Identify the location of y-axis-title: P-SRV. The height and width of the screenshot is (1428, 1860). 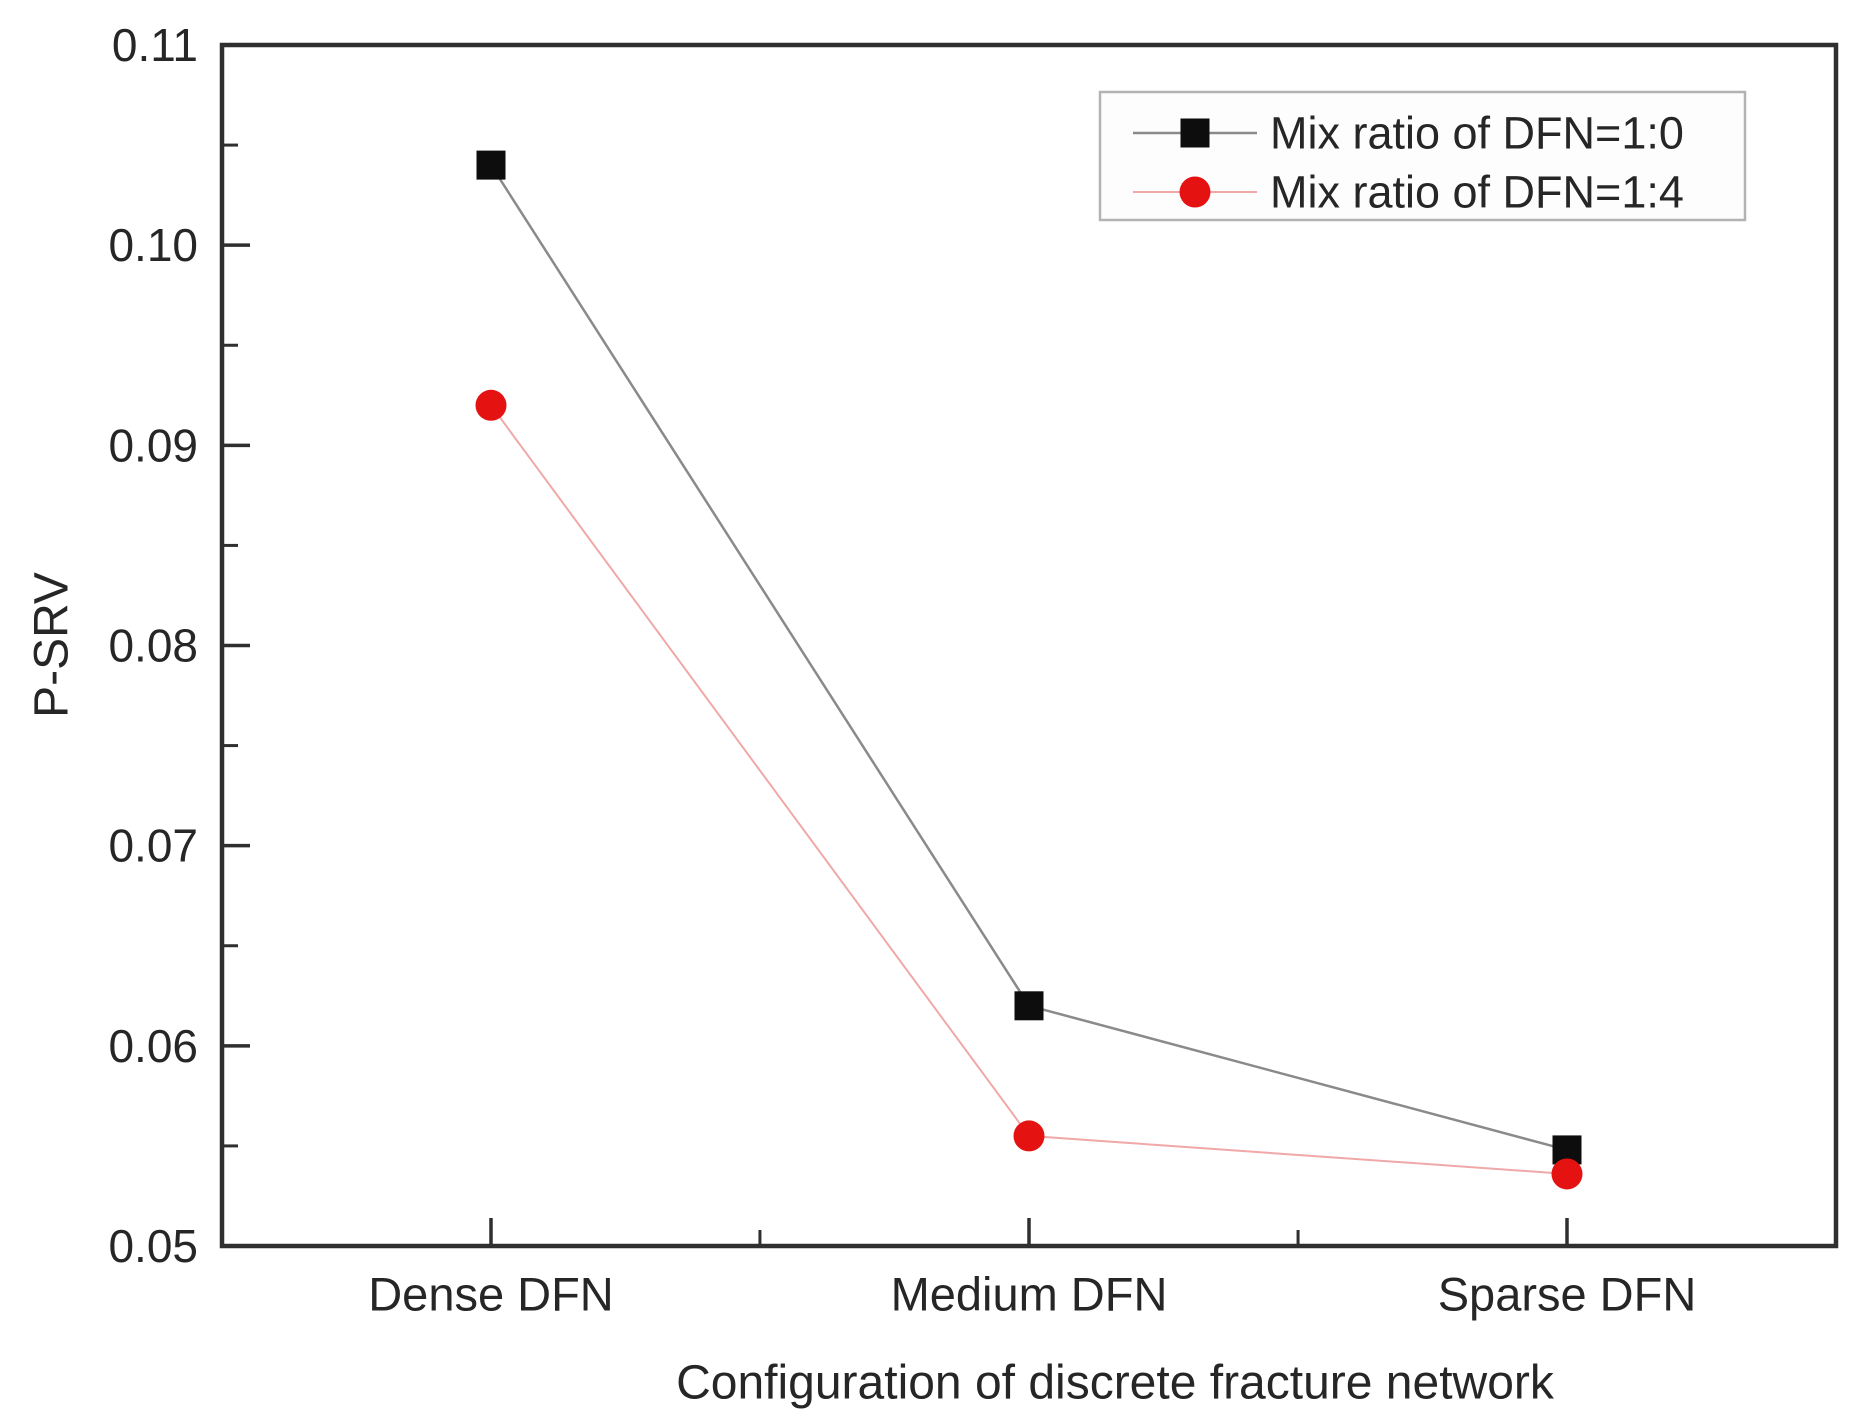
(52, 645).